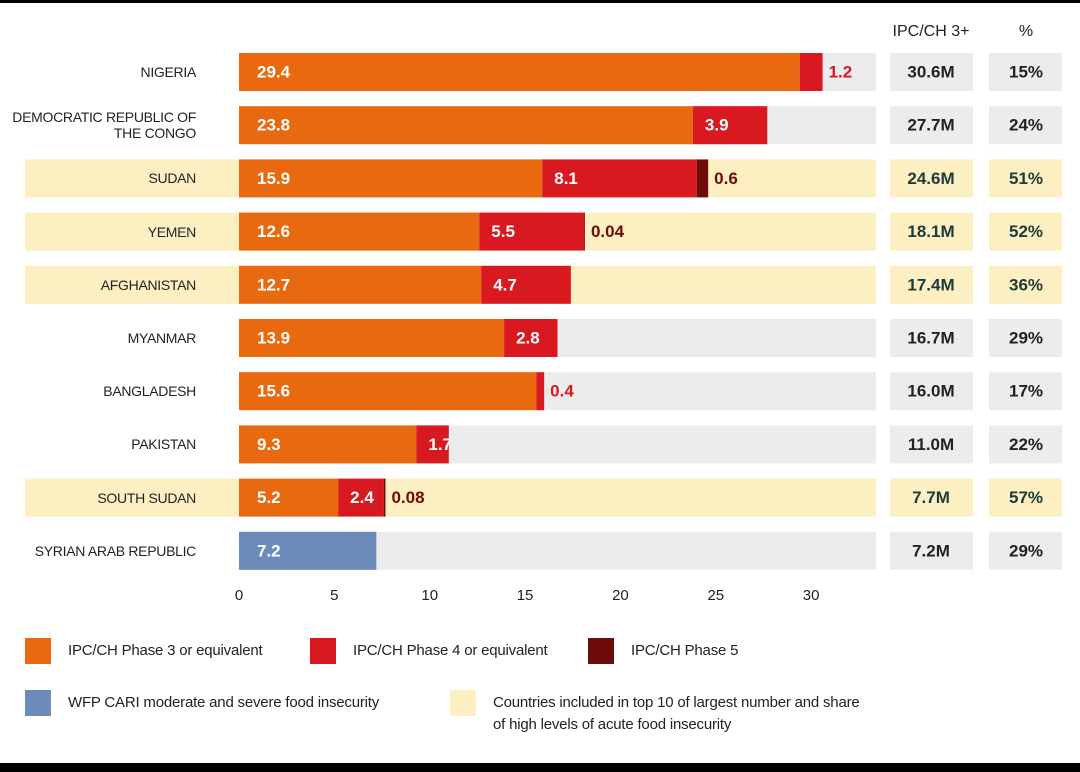  What do you see at coordinates (503, 231) in the screenshot?
I see `bar-value-label: 5.5` at bounding box center [503, 231].